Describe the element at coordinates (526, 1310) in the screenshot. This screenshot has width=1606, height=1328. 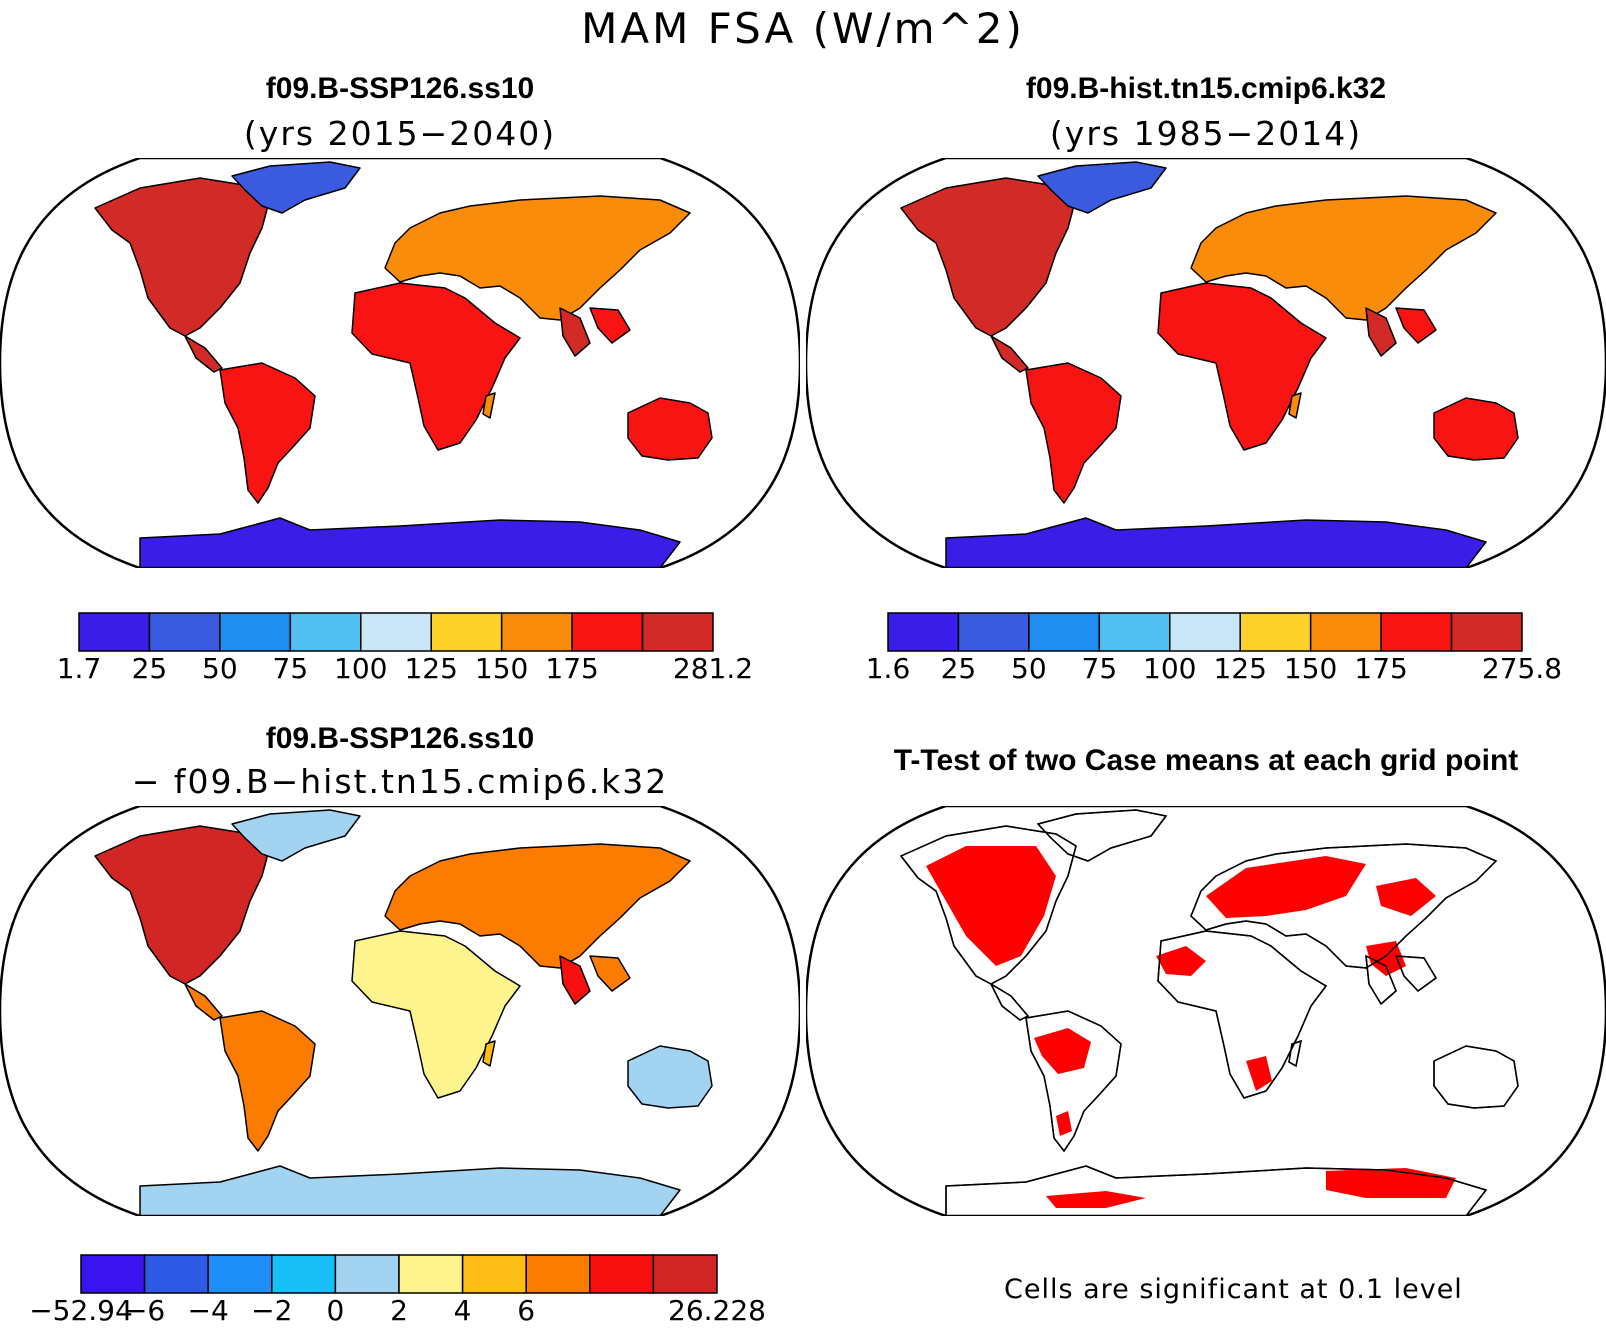
I see `colorbar-tick-label: 6` at that location.